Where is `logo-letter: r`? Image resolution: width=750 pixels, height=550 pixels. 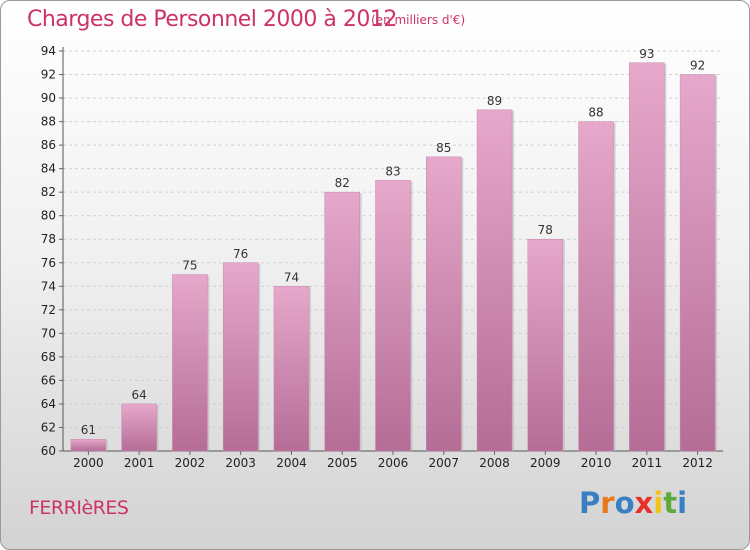 logo-letter: r is located at coordinates (607, 503).